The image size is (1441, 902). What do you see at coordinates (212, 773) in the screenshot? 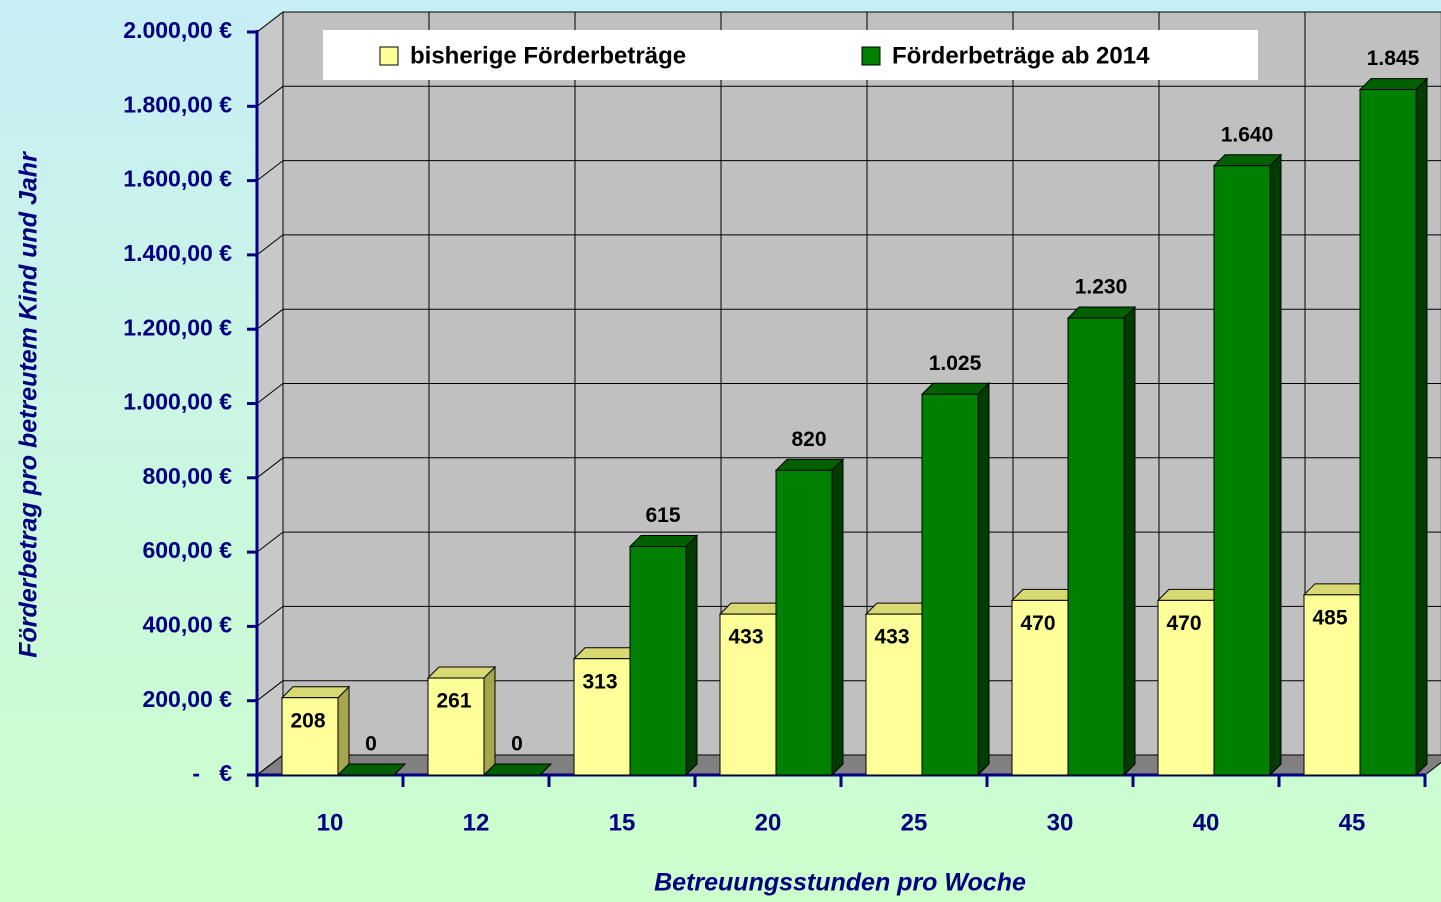
I see `y-tick-label: - €` at bounding box center [212, 773].